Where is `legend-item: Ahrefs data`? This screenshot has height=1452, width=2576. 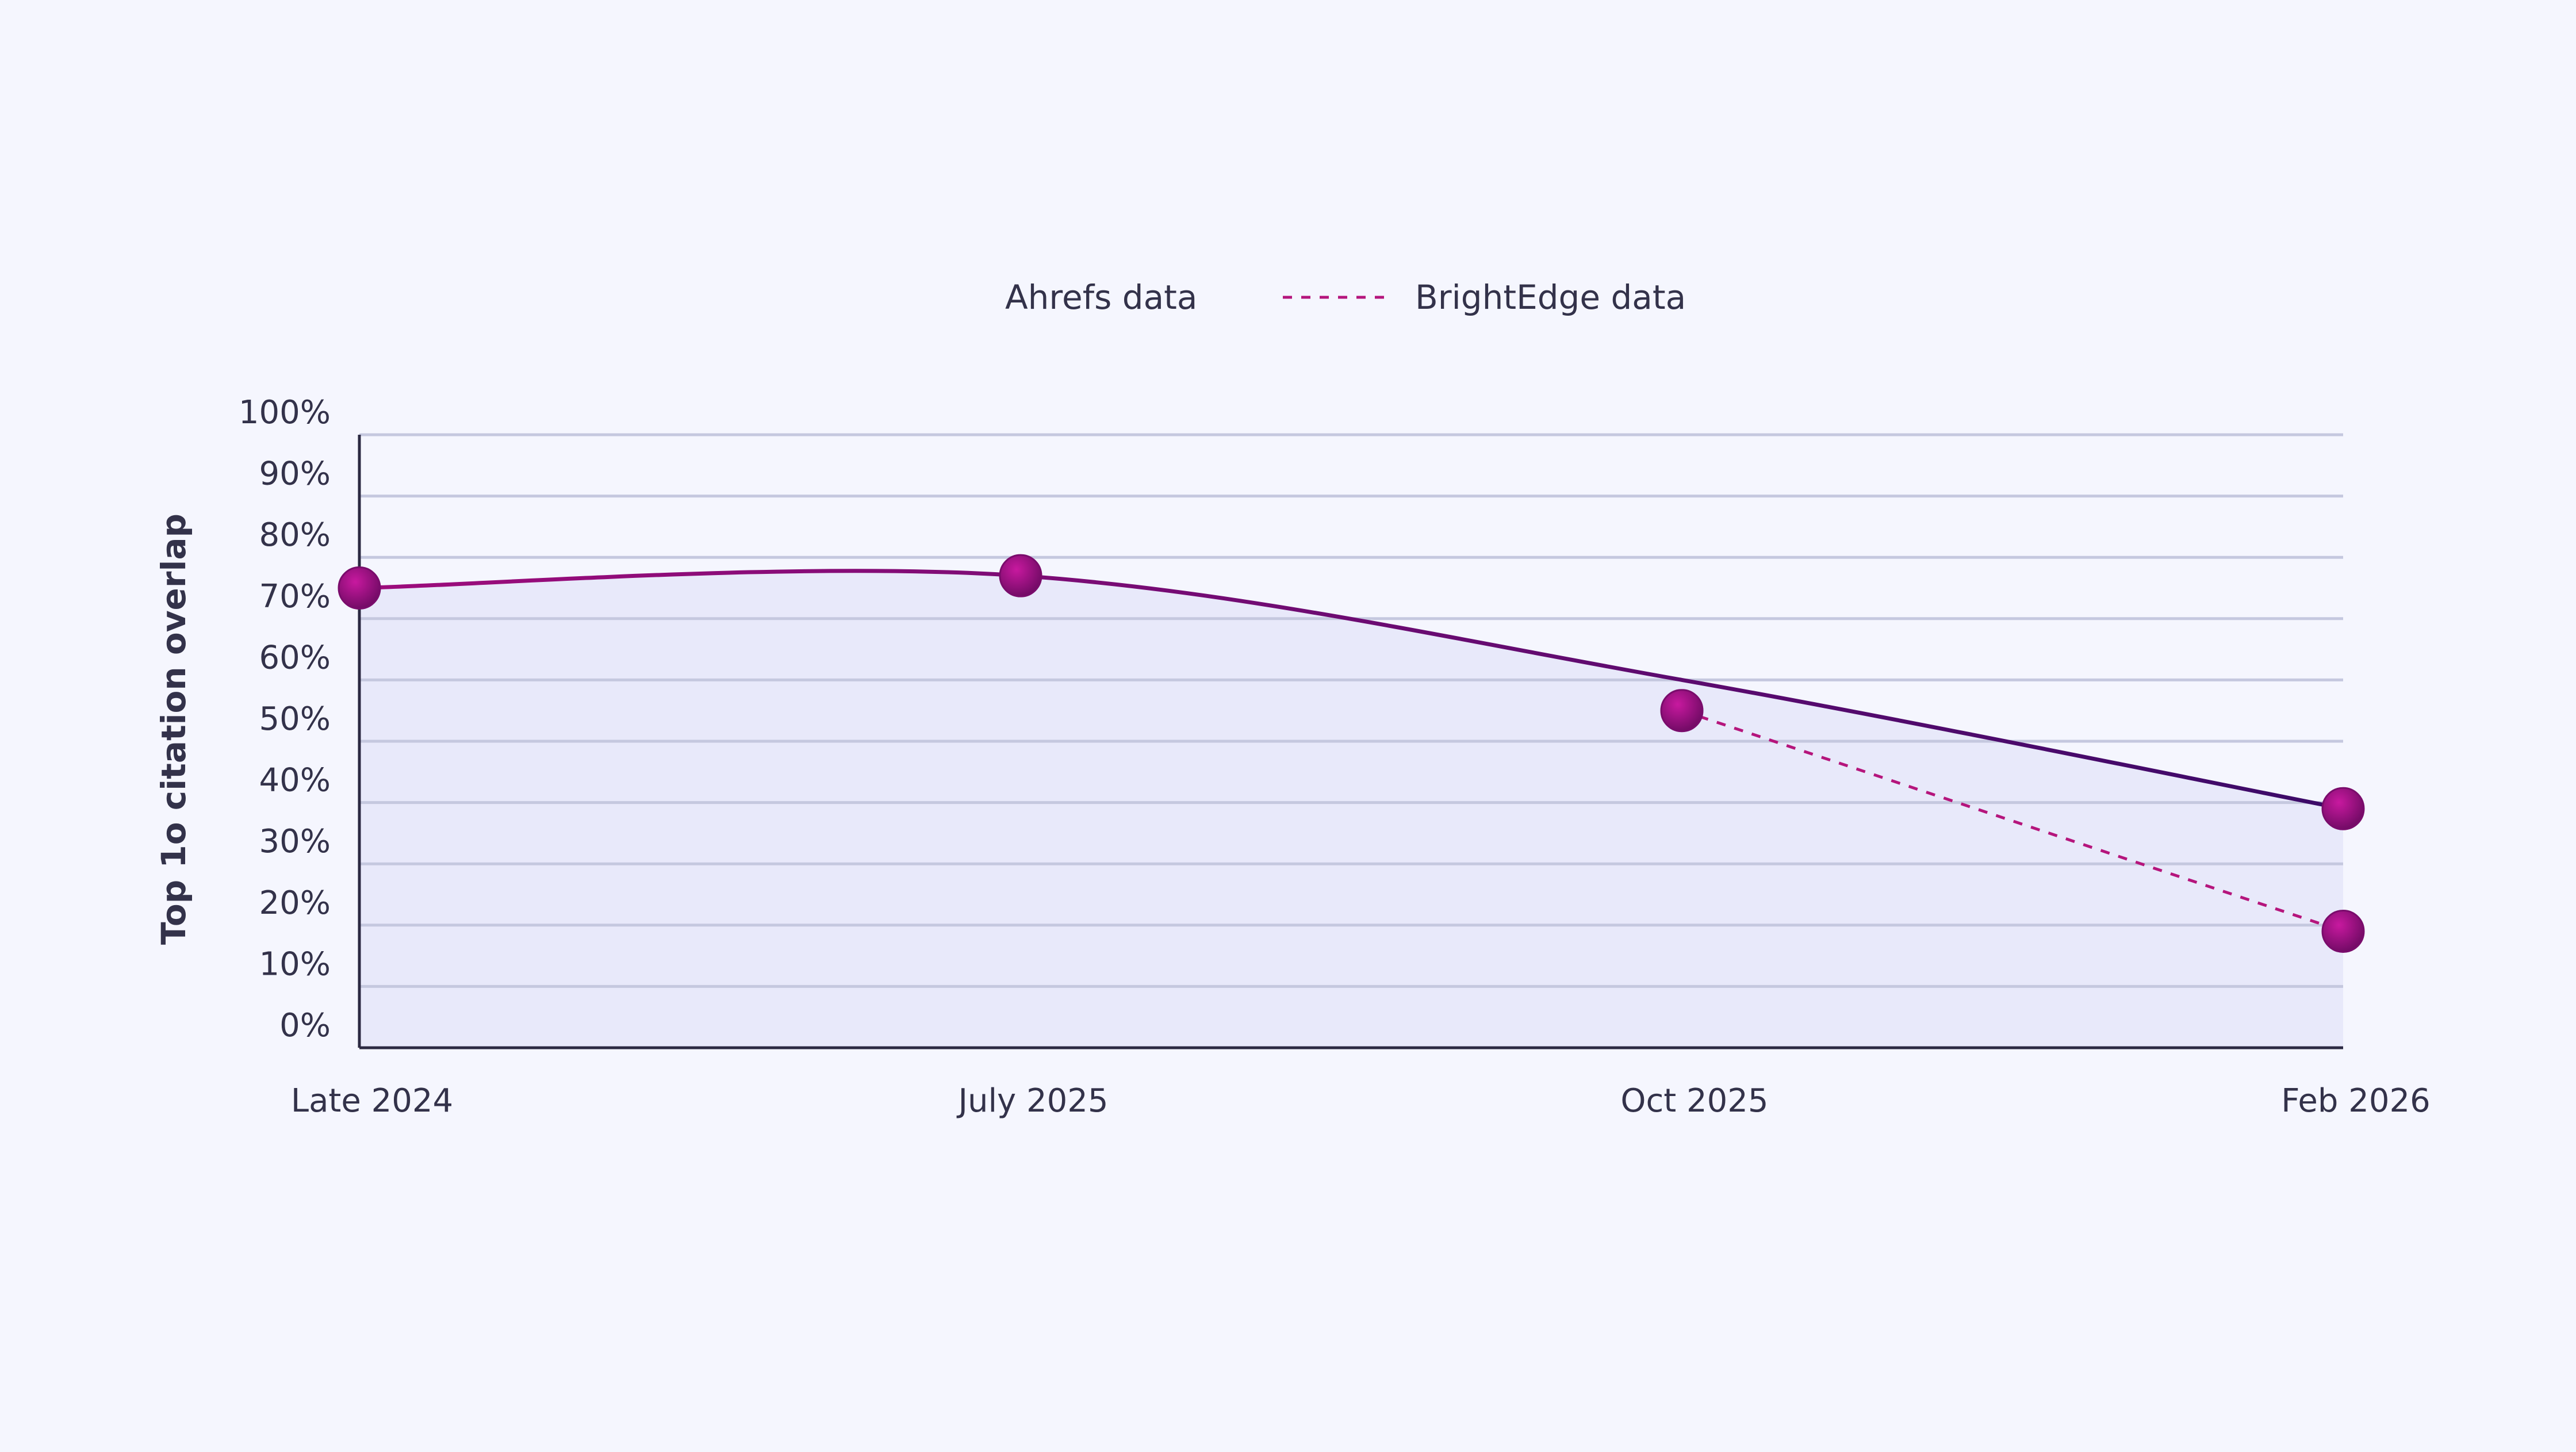
legend-item: Ahrefs data is located at coordinates (1036, 297).